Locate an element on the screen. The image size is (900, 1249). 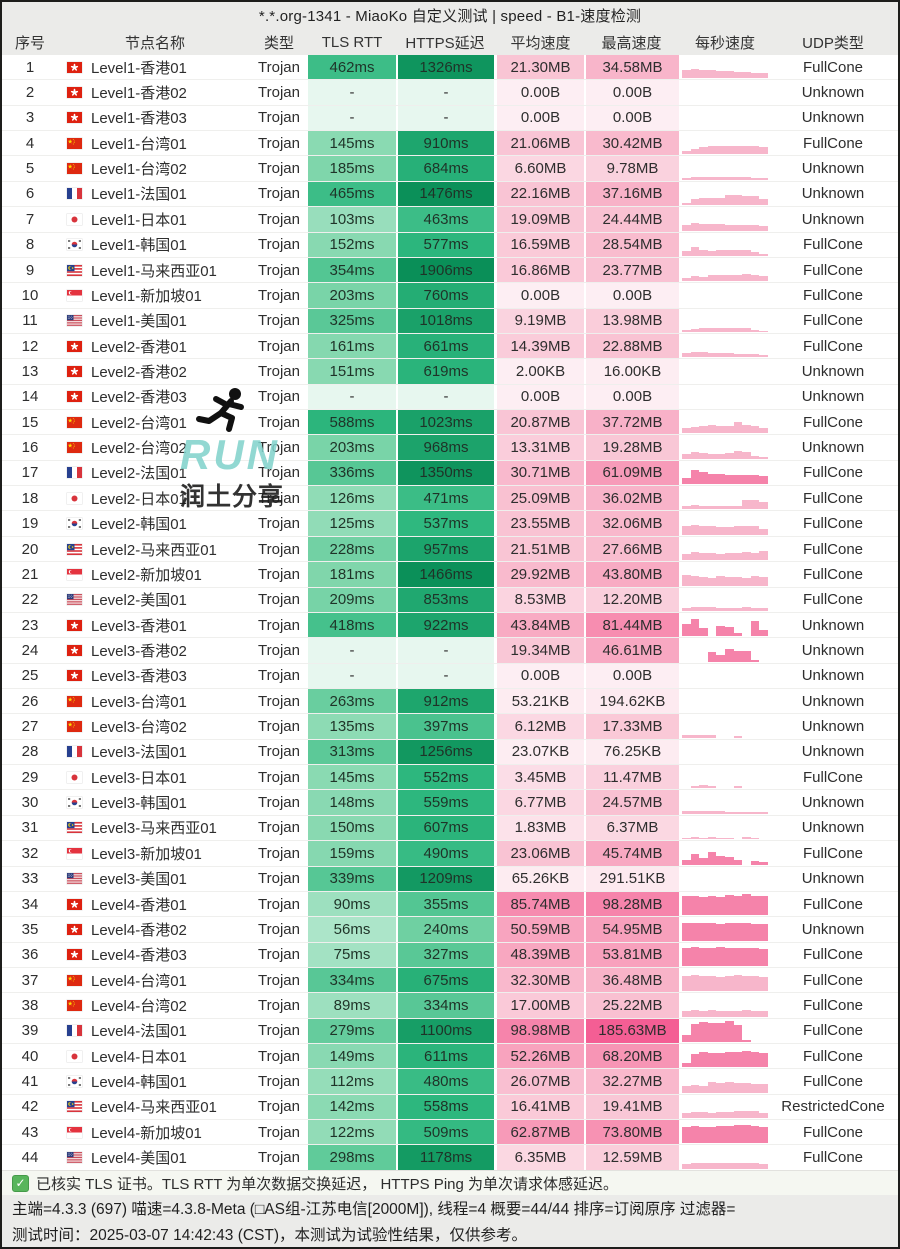
tls-rtt-cell: 135ms is located at coordinates (352, 726).